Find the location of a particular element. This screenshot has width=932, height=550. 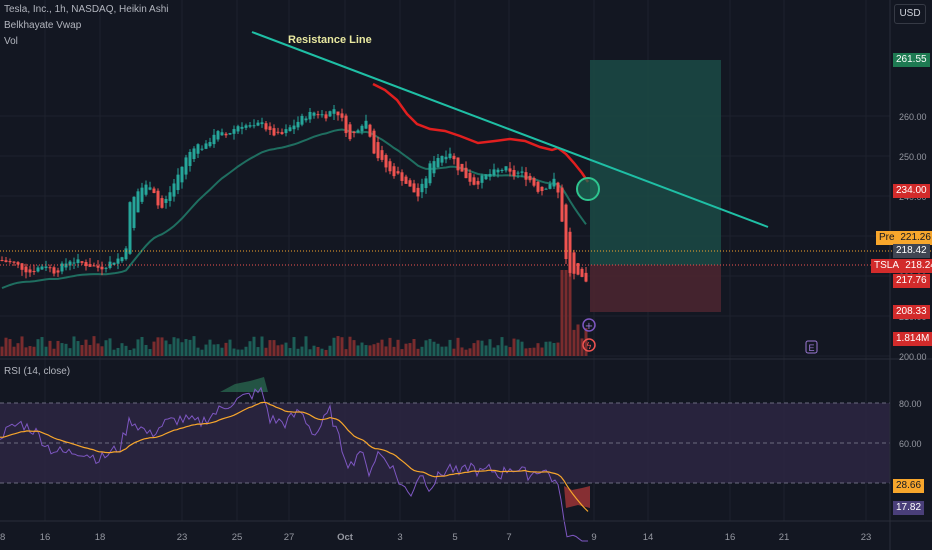

symbol-price: 218.24 is located at coordinates (918, 265).